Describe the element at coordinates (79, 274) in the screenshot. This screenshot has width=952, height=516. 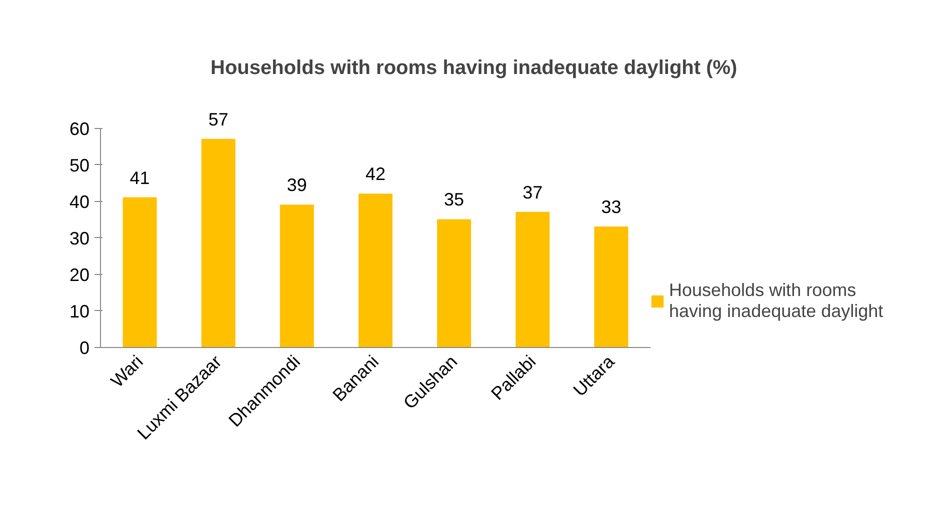
I see `y-tick-label: 20` at that location.